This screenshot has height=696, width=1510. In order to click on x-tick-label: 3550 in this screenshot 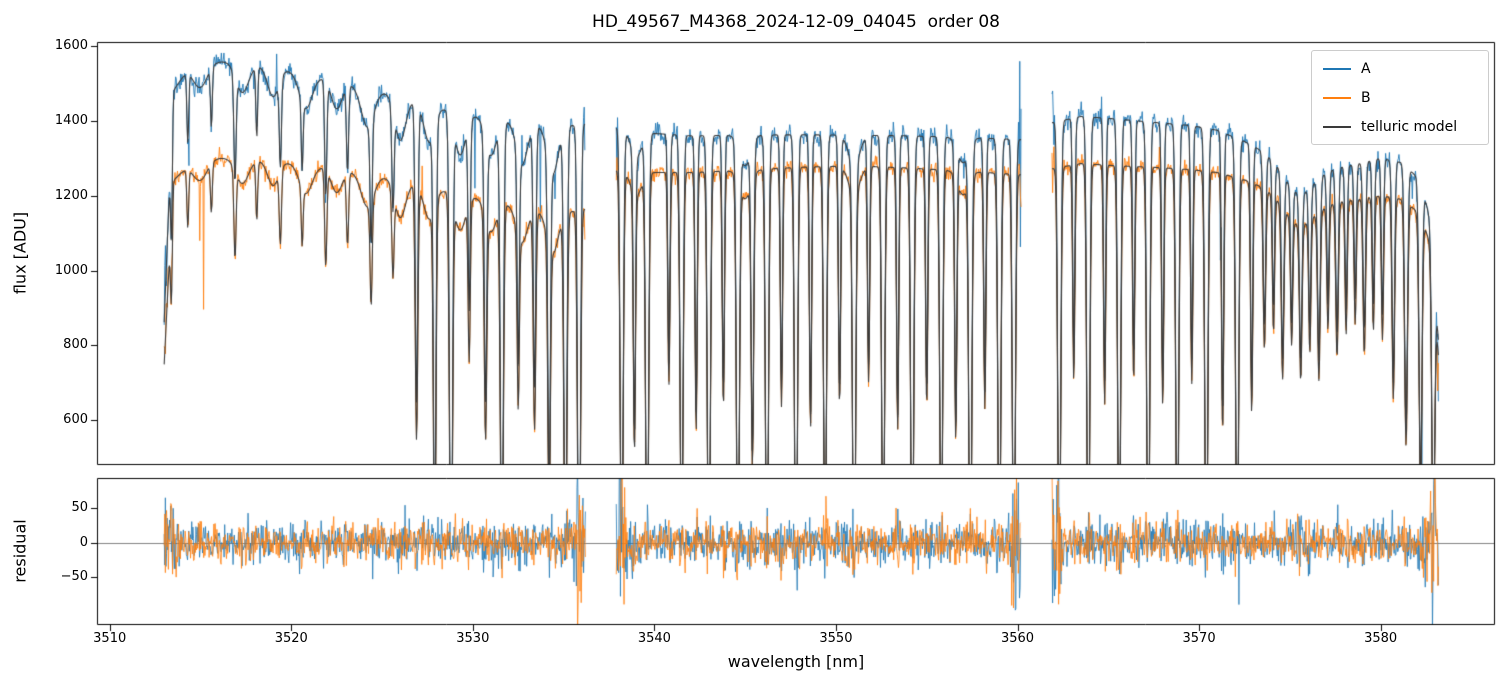, I will do `click(836, 638)`.